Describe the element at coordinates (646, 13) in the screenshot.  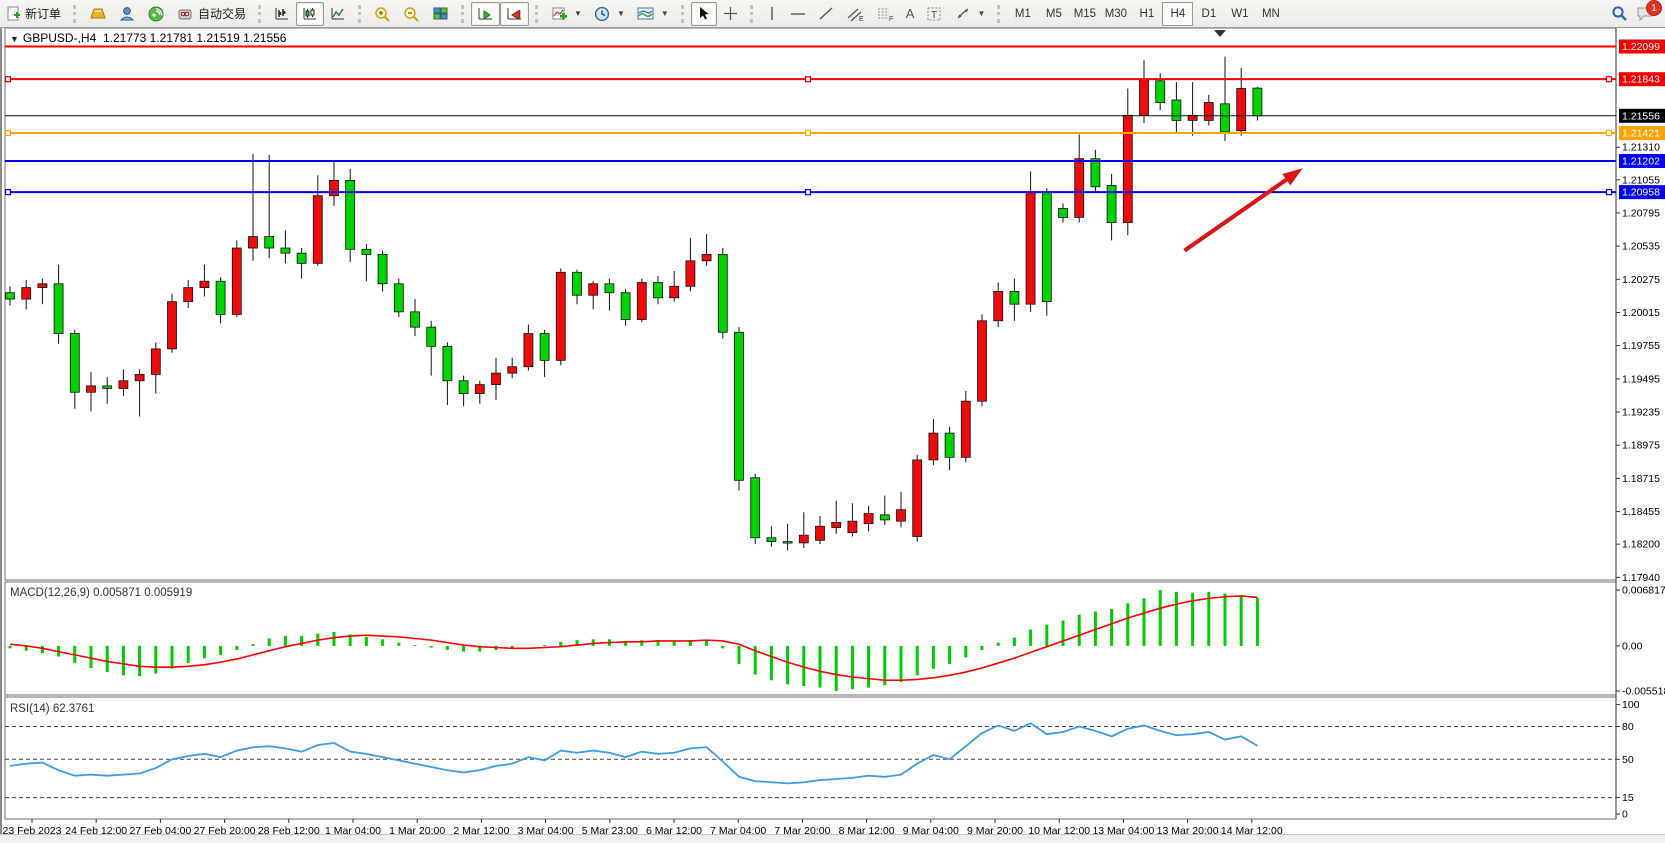
I see `template-icon` at that location.